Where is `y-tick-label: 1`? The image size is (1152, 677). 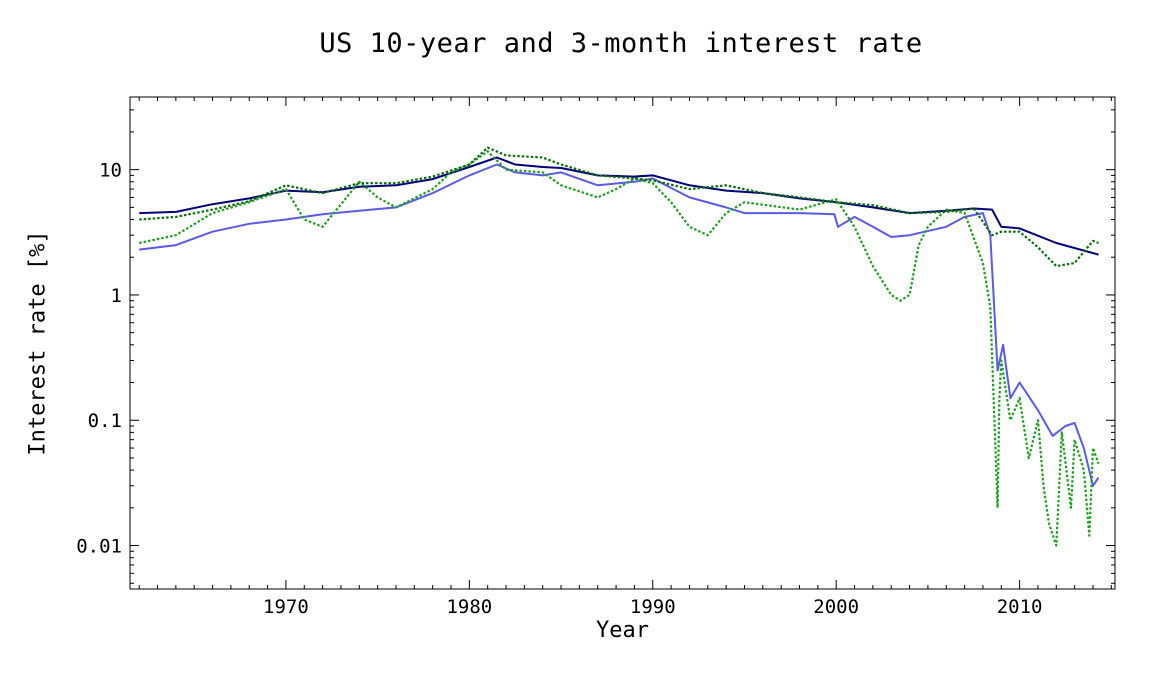
y-tick-label: 1 is located at coordinates (116, 296).